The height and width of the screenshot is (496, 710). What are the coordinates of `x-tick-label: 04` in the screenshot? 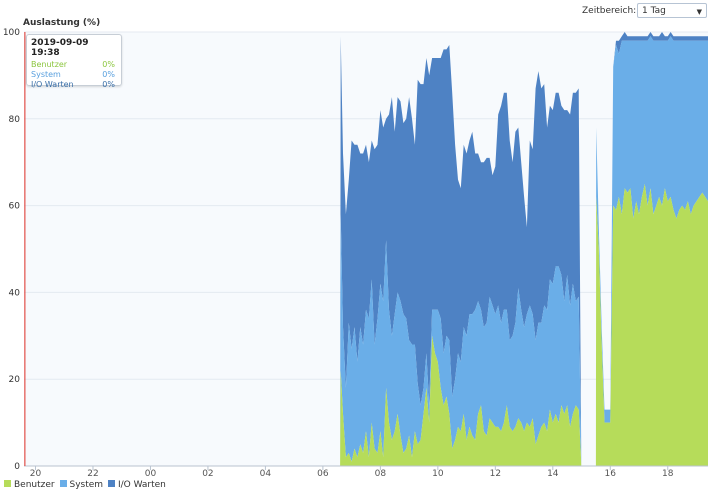 It's located at (266, 474).